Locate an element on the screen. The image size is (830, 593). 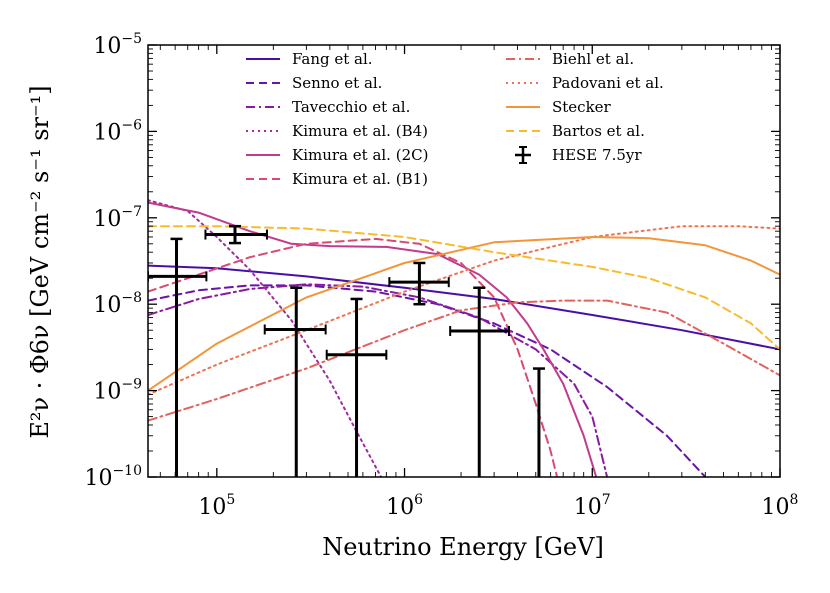
x-axis-title: Neutrino Energy [GeV] is located at coordinates (463, 547).